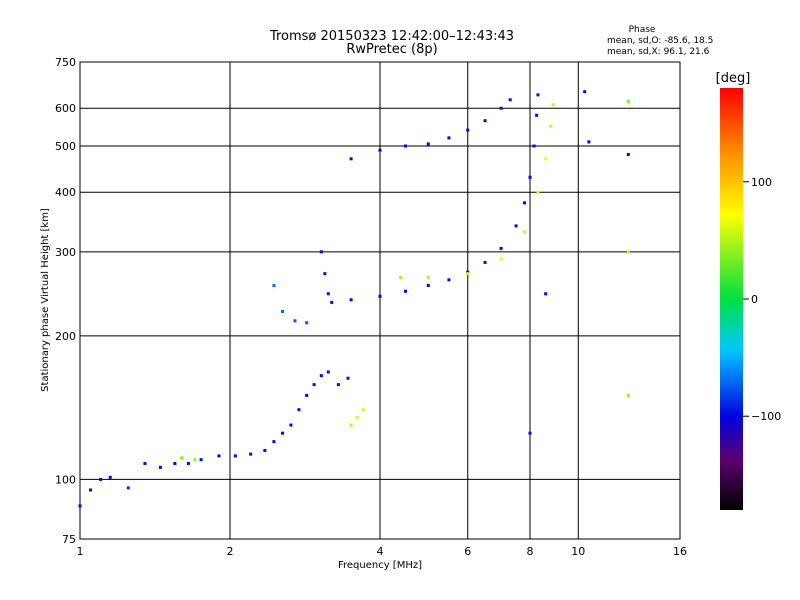 The width and height of the screenshot is (800, 600). I want to click on x-tick-label: 8, so click(530, 551).